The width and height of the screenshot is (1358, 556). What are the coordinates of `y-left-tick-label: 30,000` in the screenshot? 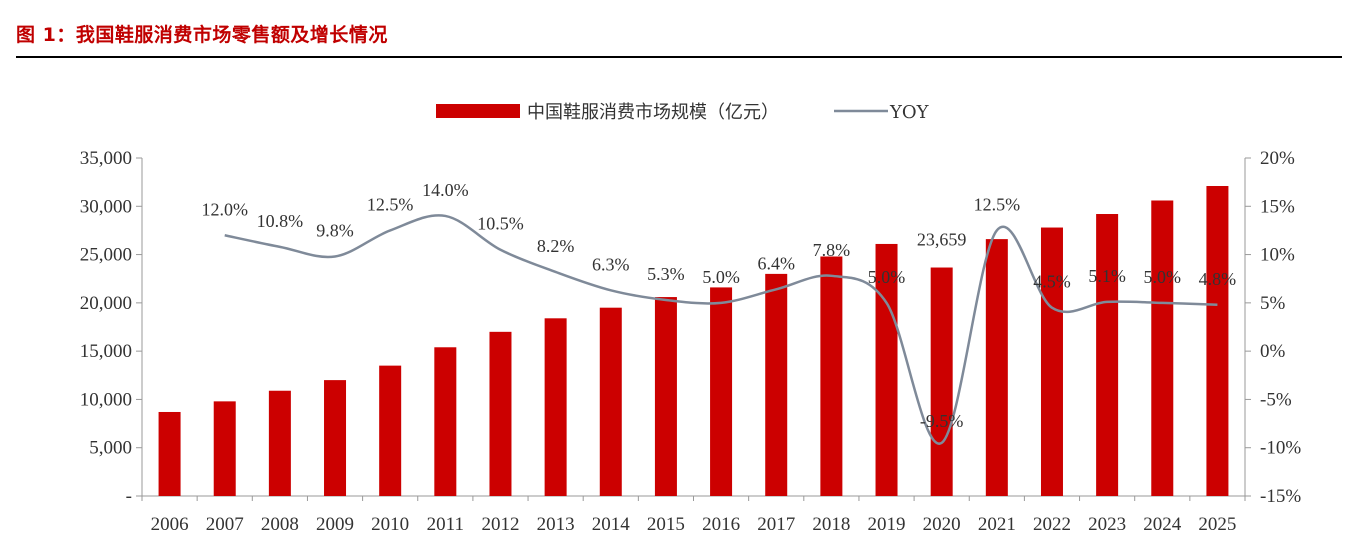 It's located at (106, 206).